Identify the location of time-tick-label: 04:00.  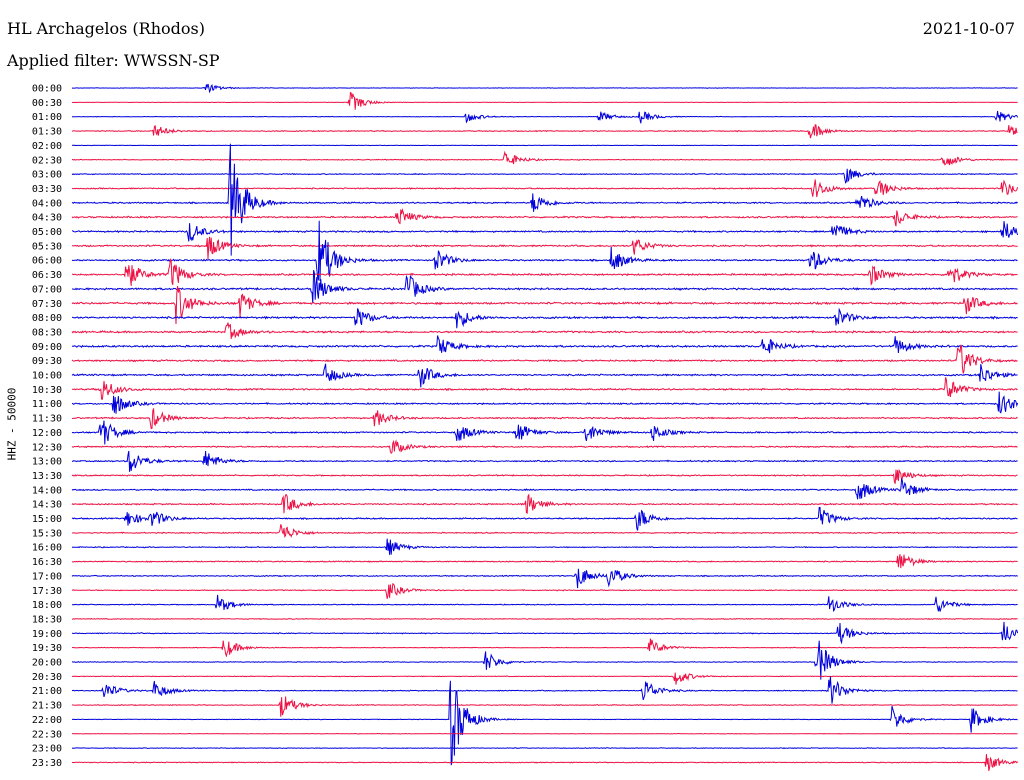
(47, 203).